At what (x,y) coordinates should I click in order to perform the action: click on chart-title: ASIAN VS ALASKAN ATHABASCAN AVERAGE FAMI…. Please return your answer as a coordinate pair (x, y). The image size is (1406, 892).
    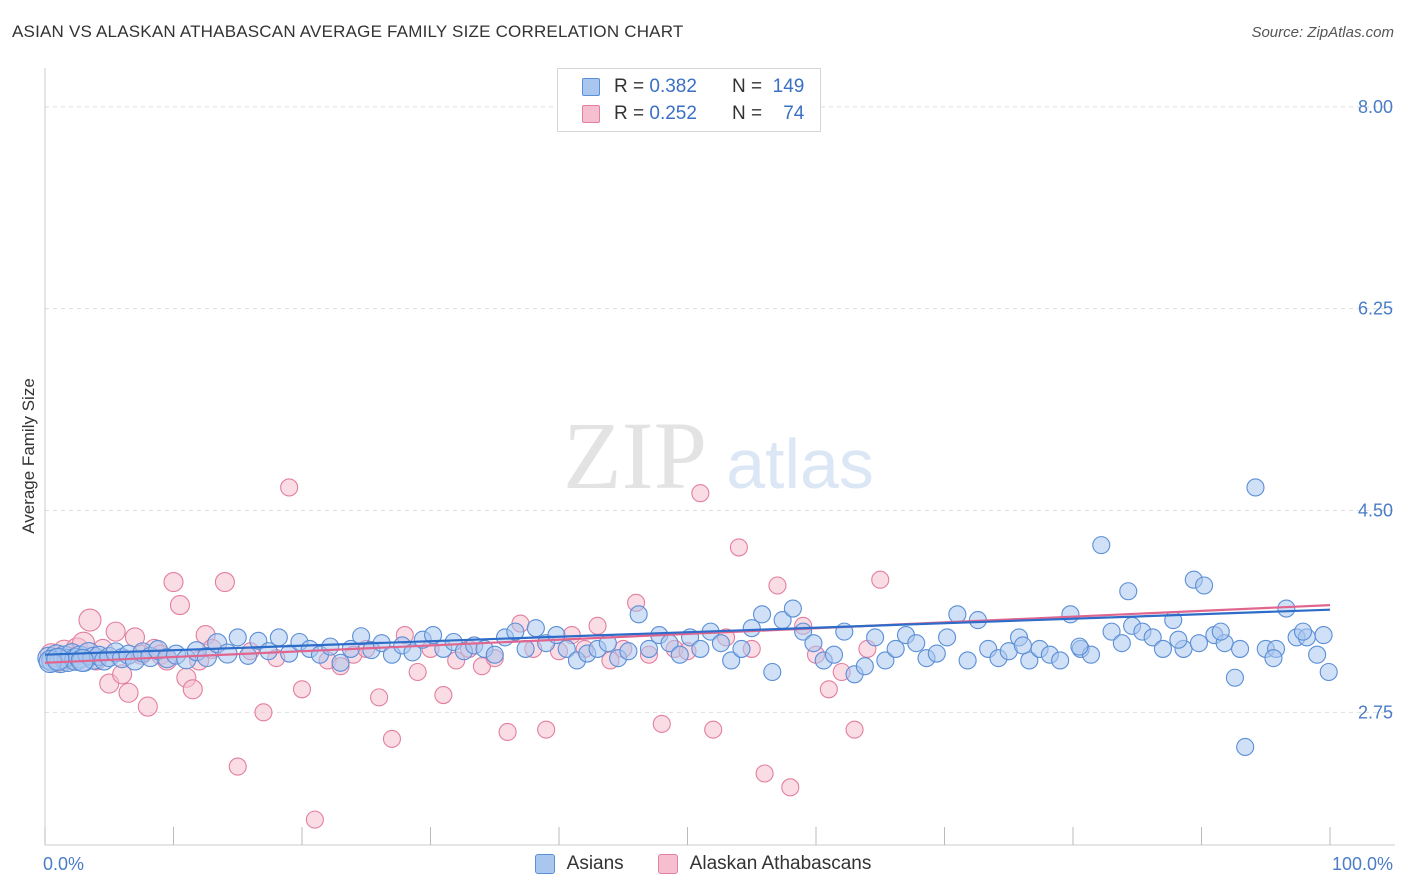
    Looking at the image, I should click on (348, 31).